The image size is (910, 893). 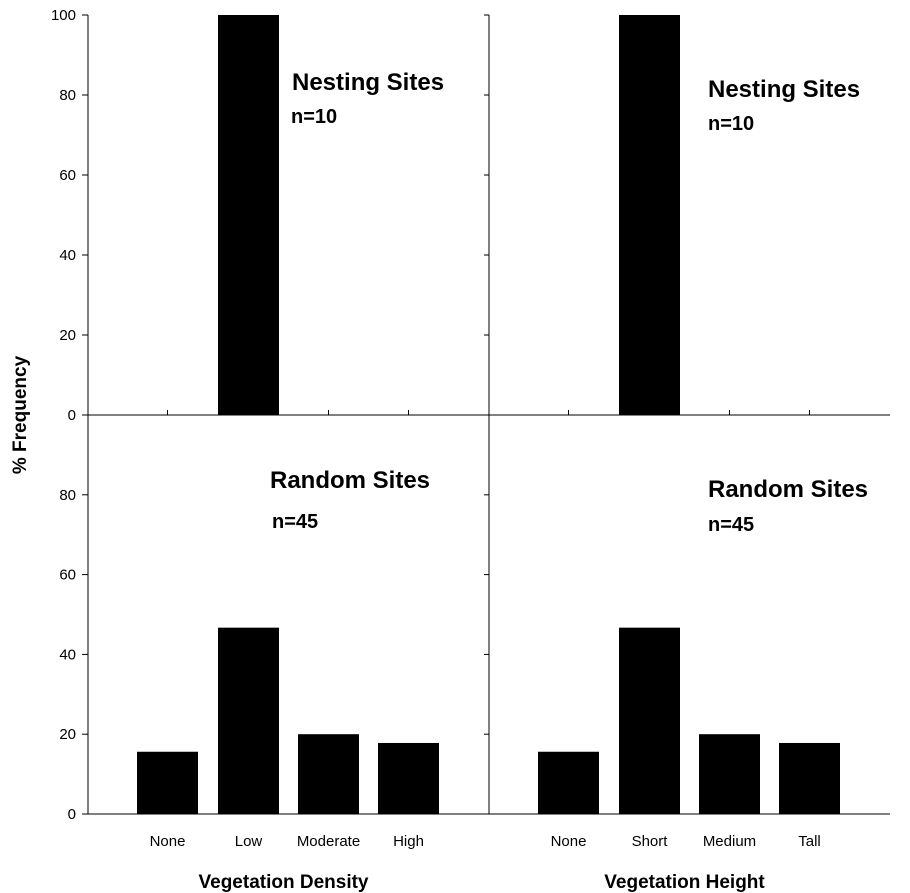 I want to click on x-tick-label: Short, so click(x=650, y=841).